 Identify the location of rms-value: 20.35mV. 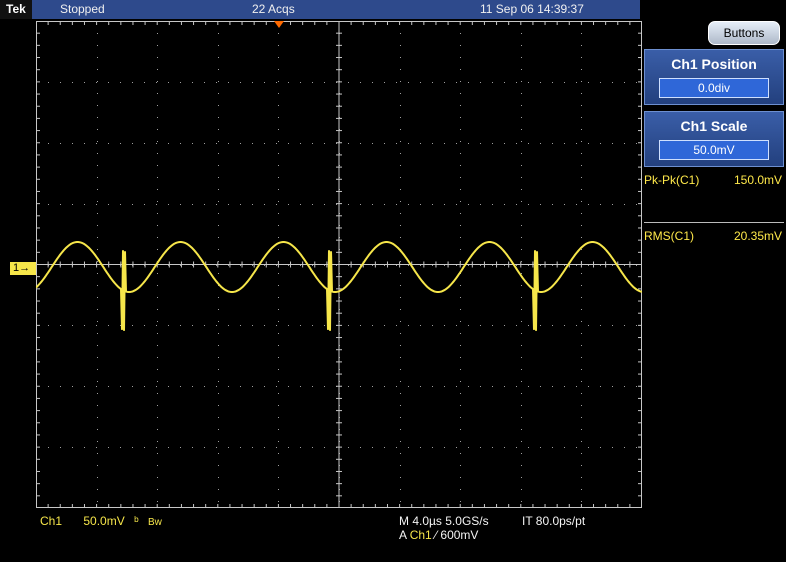
(757, 236).